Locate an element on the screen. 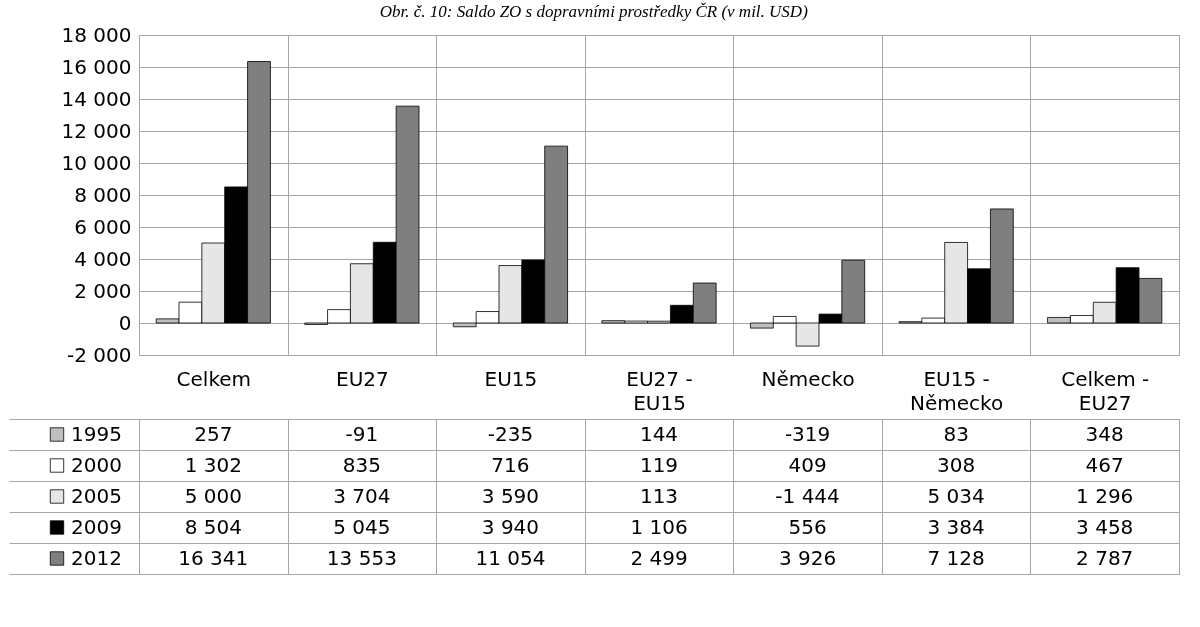 The height and width of the screenshot is (627, 1200). data-label: 2 787 is located at coordinates (1105, 557).